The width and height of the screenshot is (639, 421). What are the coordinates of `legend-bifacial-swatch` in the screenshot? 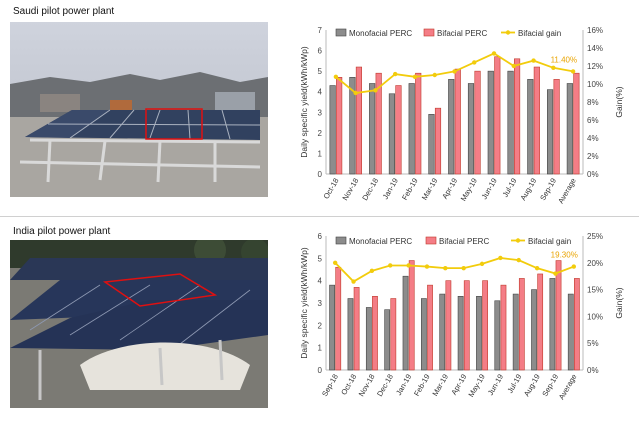 It's located at (431, 240).